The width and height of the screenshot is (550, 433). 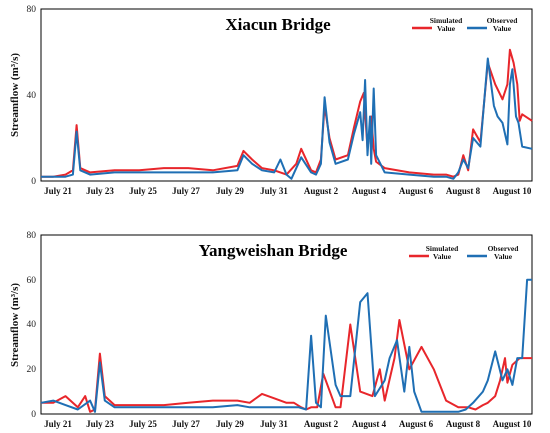 I want to click on y-tick-label: 60, so click(x=32, y=281).